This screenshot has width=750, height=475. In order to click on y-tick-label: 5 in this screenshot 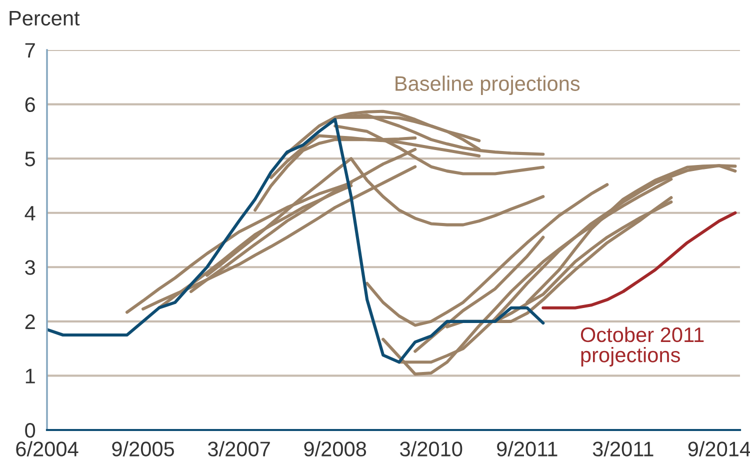, I will do `click(30, 159)`.